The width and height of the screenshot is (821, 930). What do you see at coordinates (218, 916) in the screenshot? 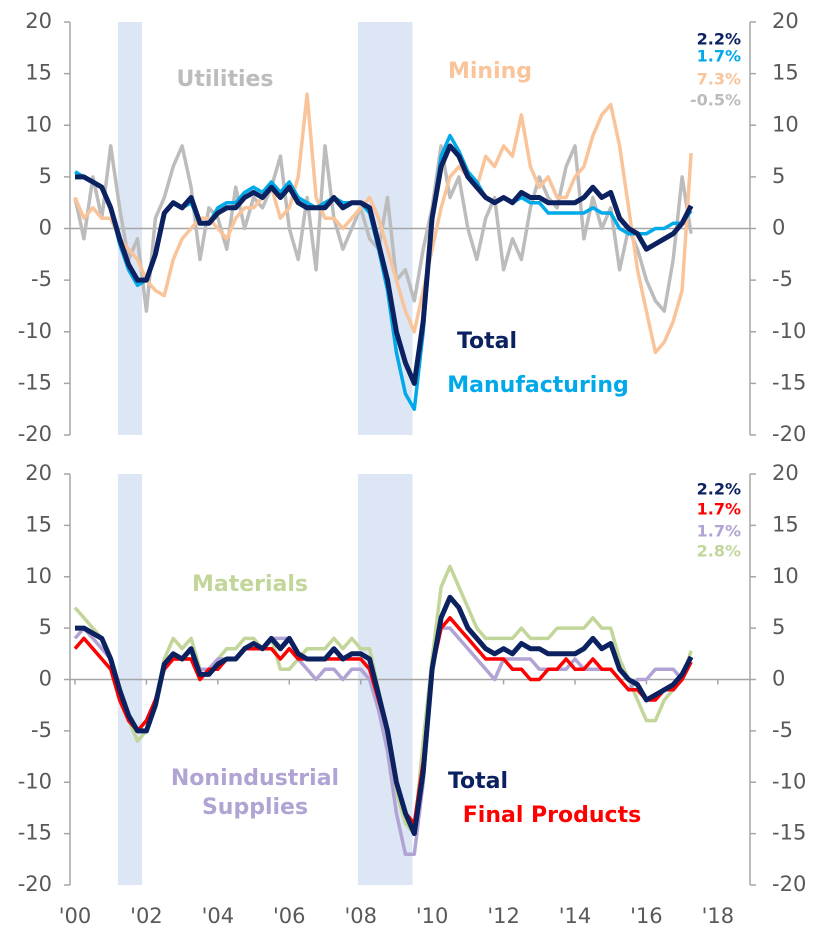
I see `x-tick-label: '04` at bounding box center [218, 916].